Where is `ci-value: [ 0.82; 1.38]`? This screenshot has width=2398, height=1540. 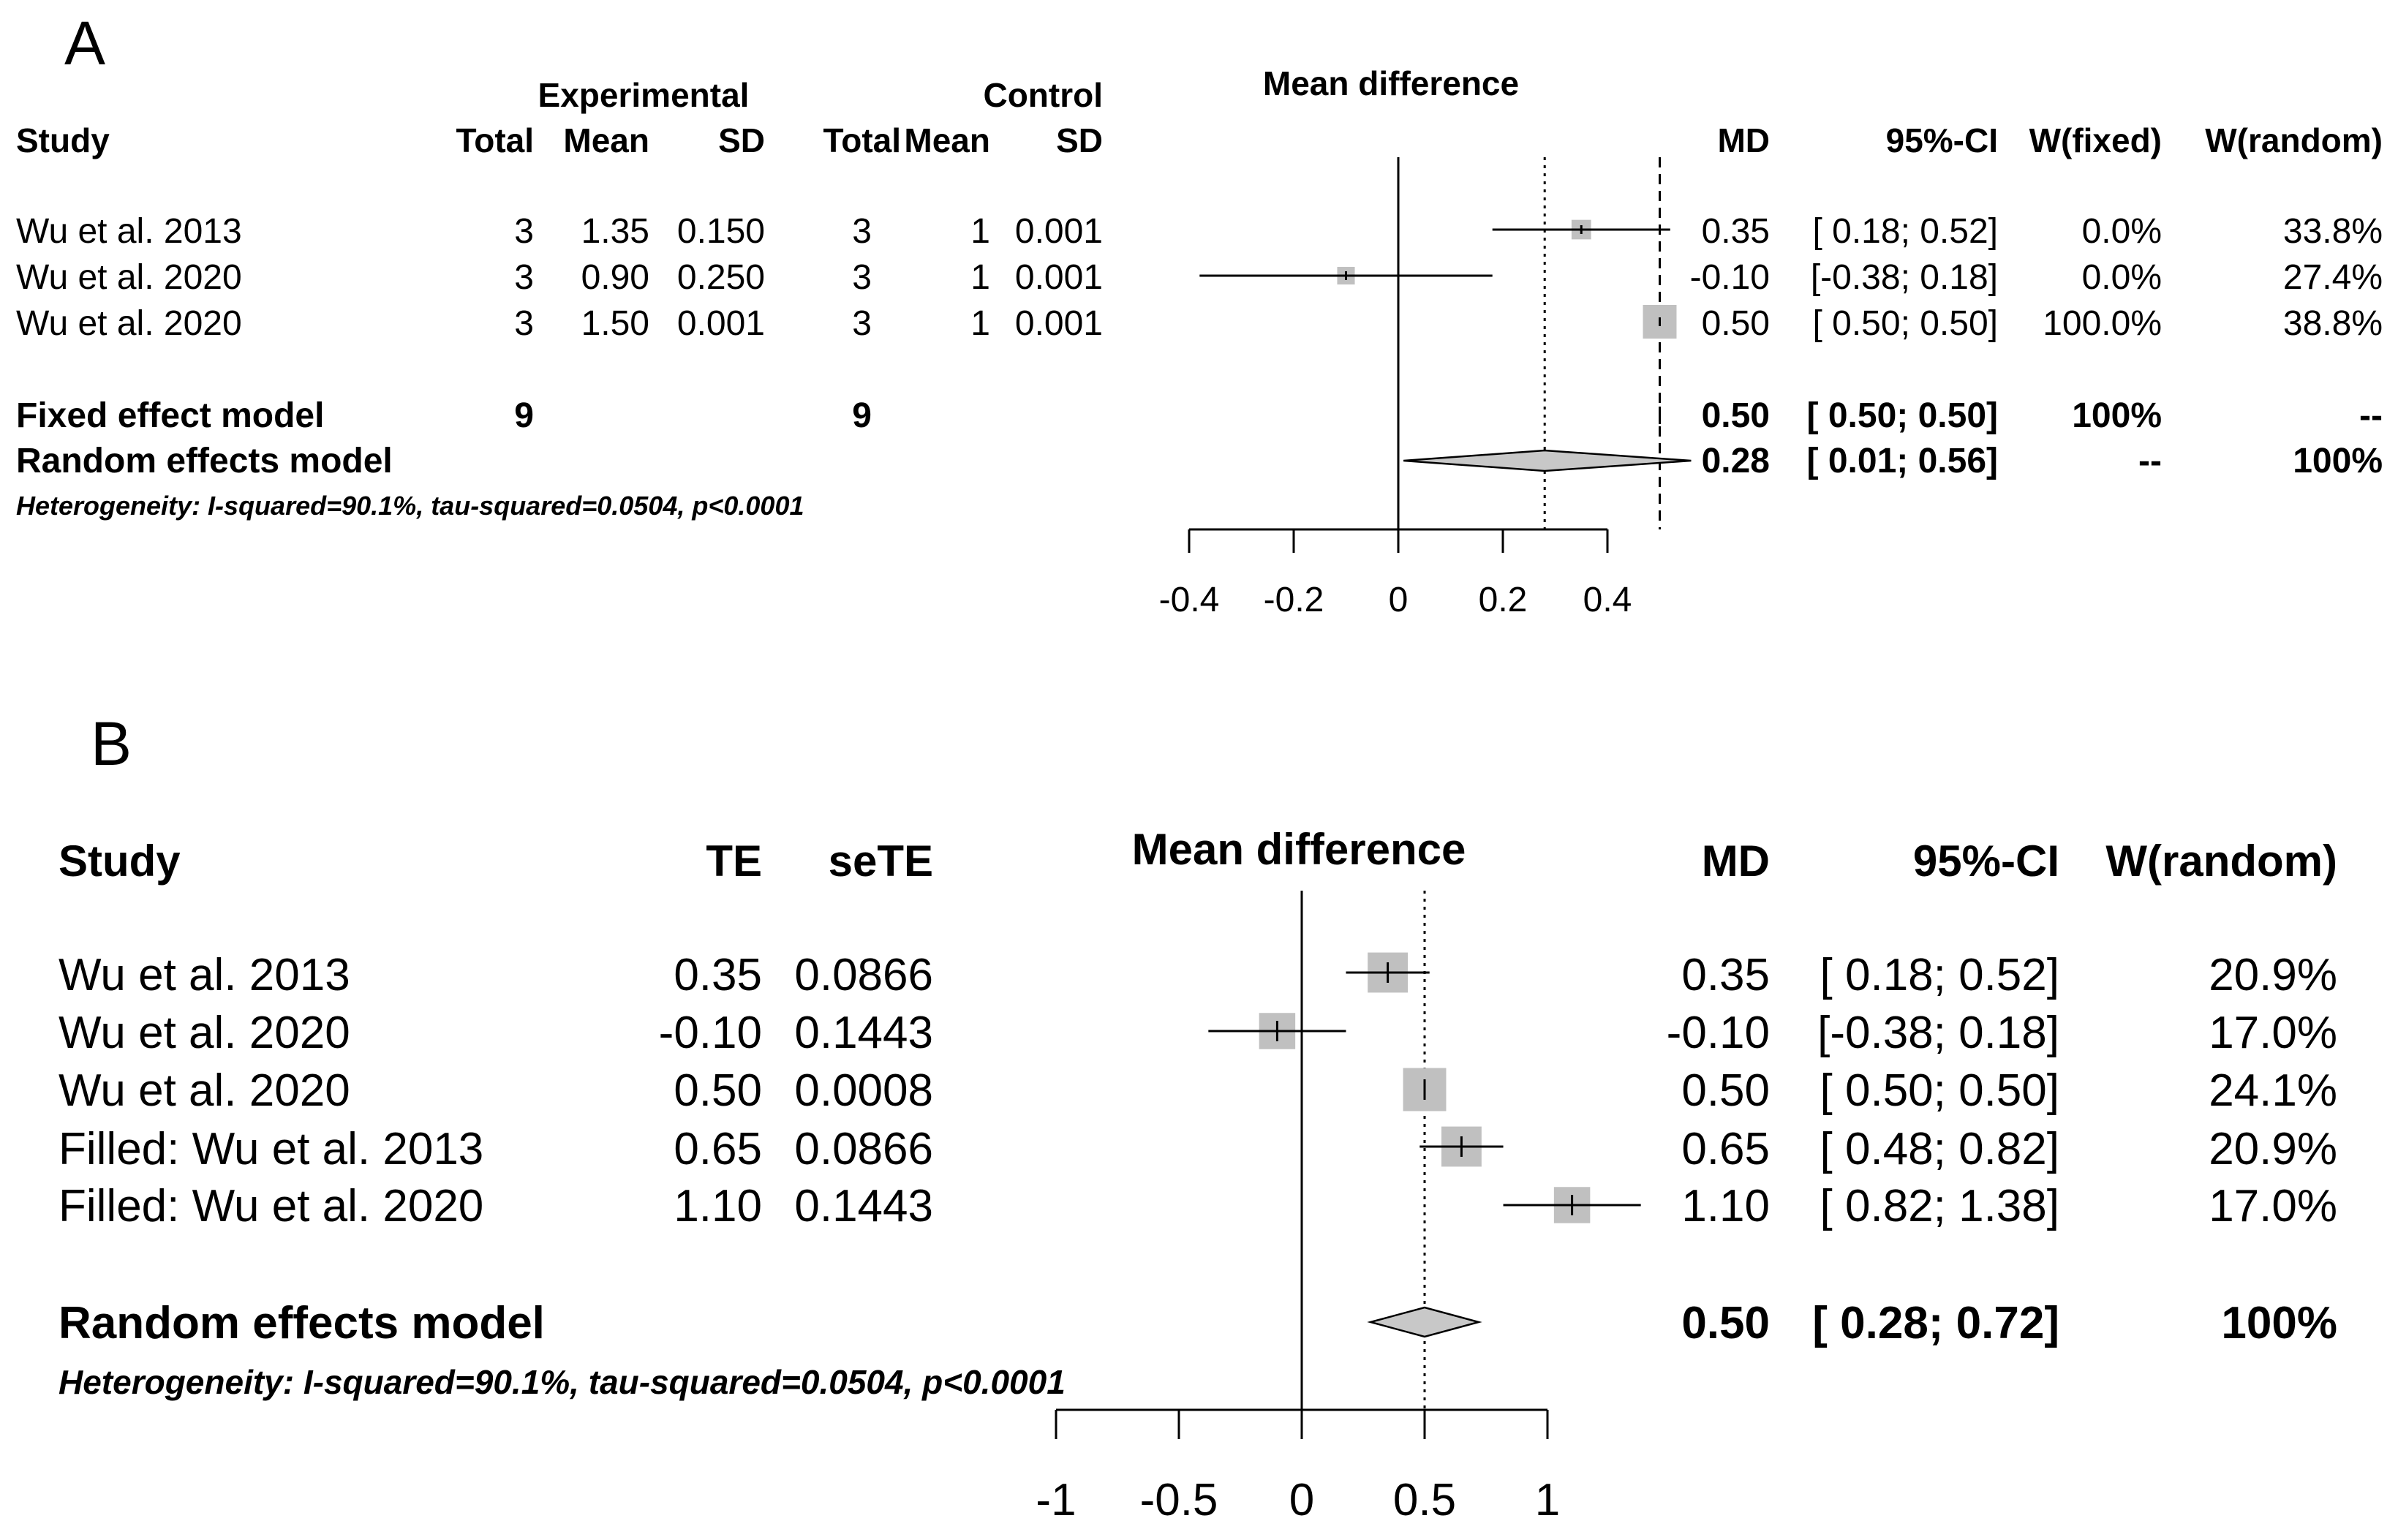 ci-value: [ 0.82; 1.38] is located at coordinates (1939, 1206).